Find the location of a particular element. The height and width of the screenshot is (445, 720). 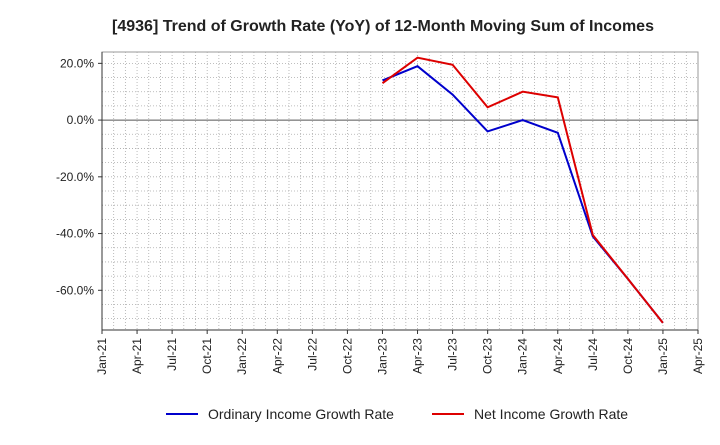

x-tick-label: Jul-21 is located at coordinates (172, 354).